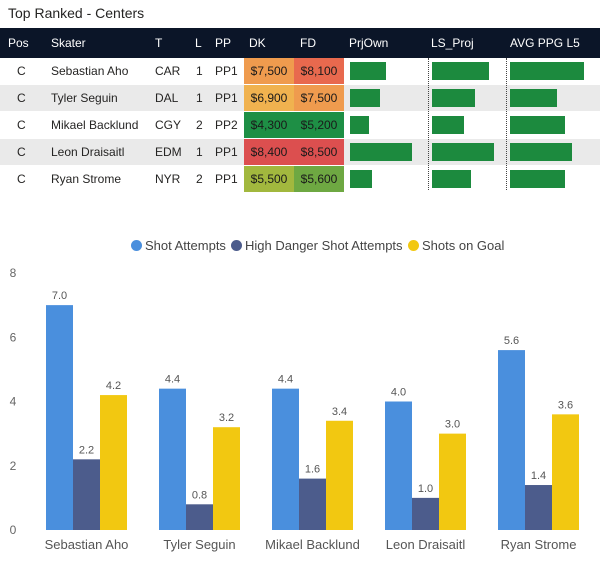 Image resolution: width=600 pixels, height=563 pixels. I want to click on header-pos: Pos, so click(18, 43).